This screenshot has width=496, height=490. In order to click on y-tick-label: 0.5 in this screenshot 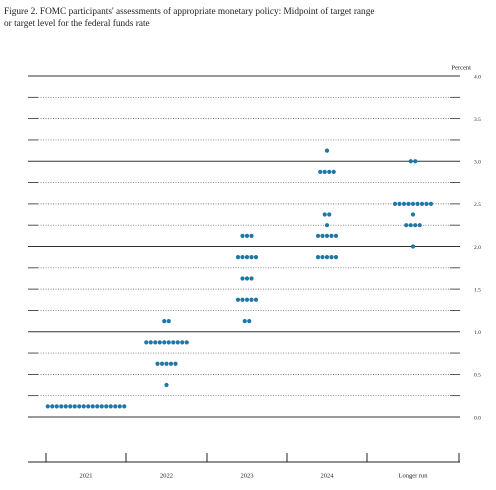, I will do `click(477, 376)`.